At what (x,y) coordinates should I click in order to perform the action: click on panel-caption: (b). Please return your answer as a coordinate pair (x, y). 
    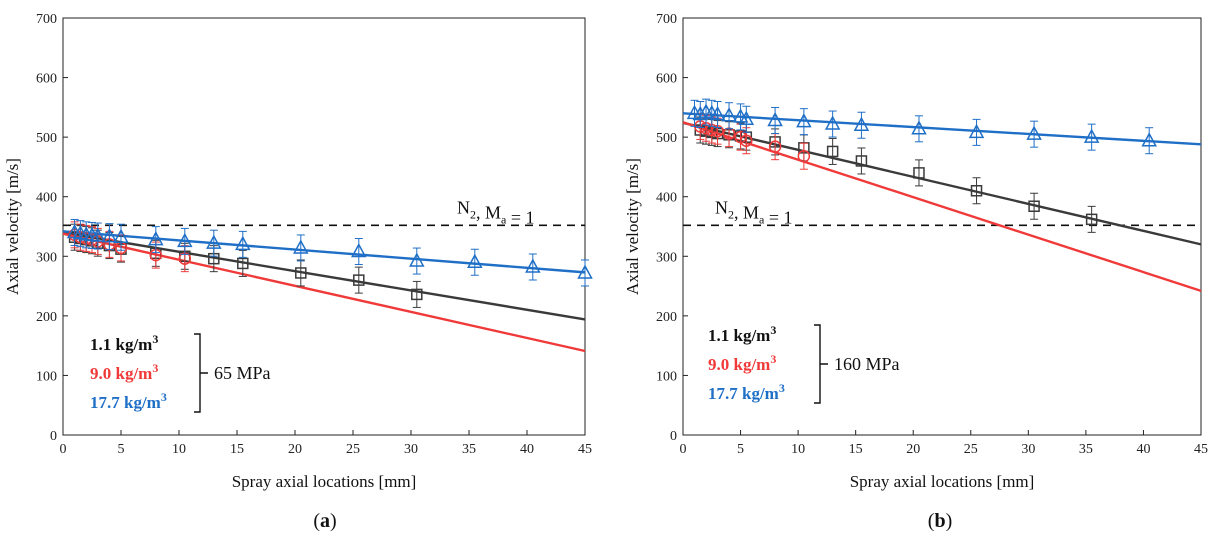
    Looking at the image, I should click on (940, 521).